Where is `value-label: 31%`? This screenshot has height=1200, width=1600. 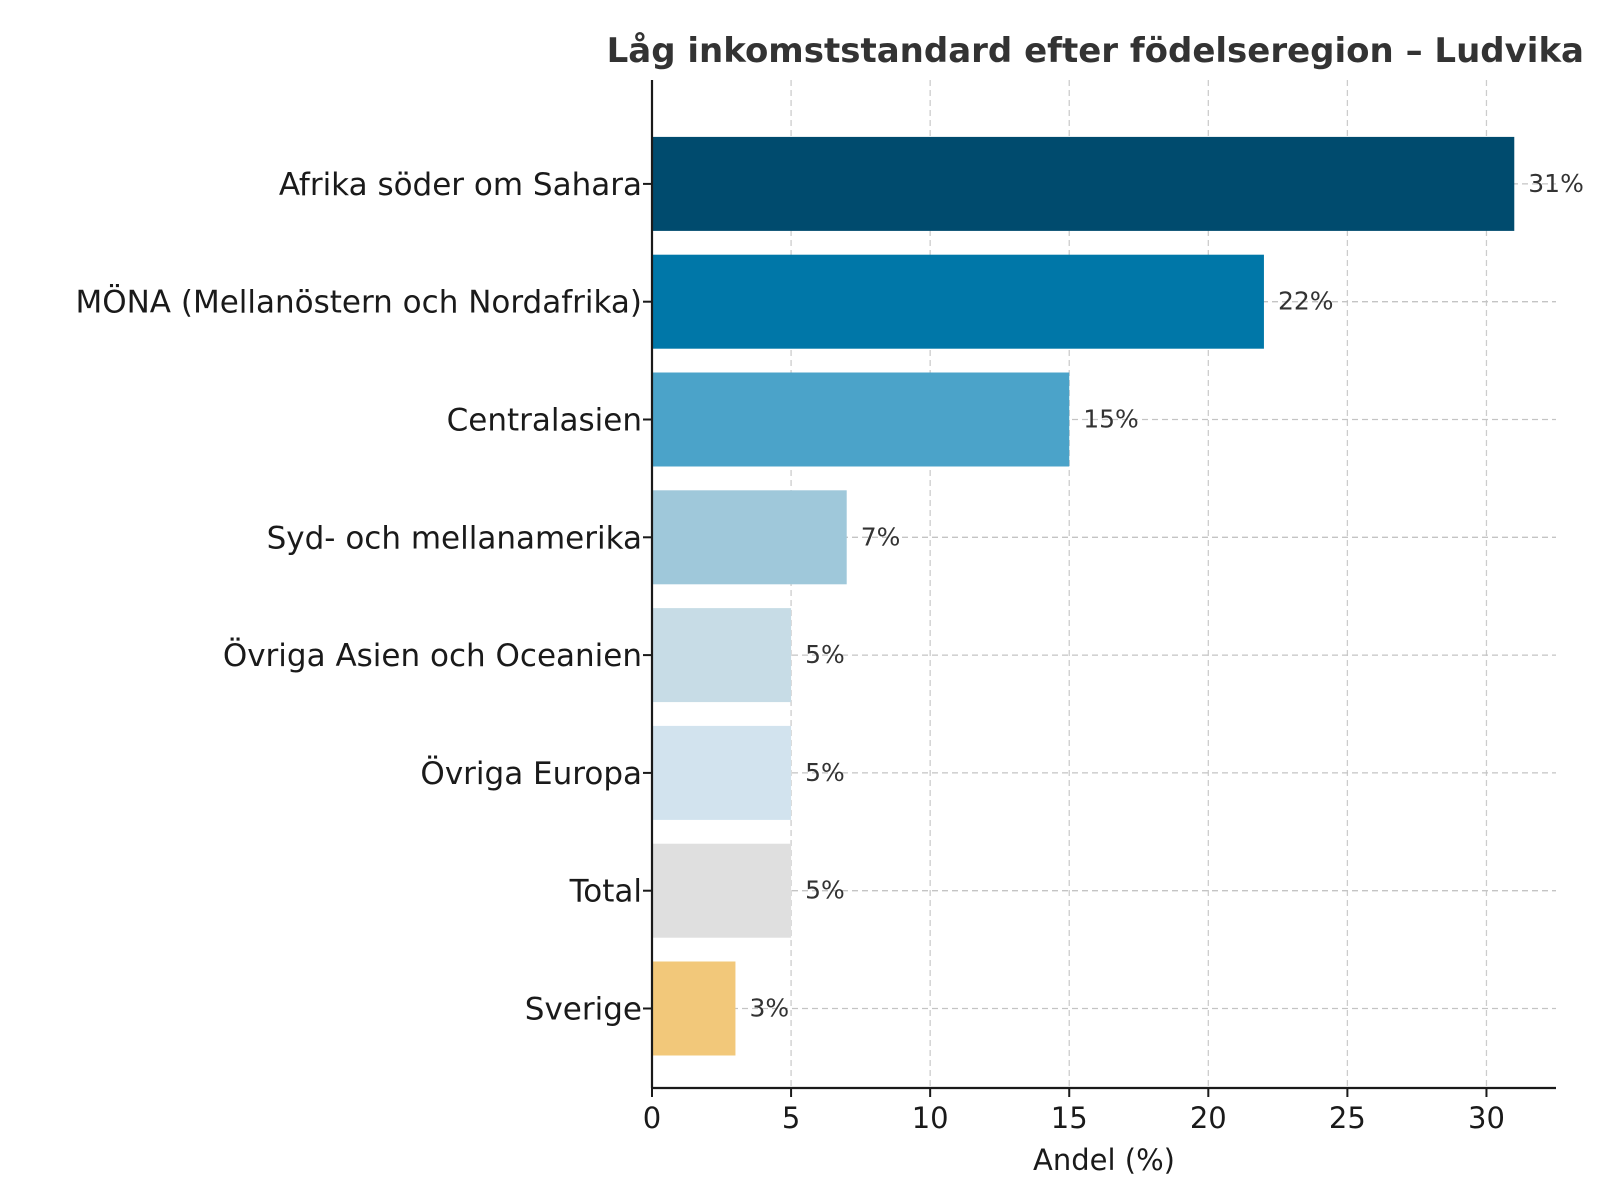
value-label: 31% is located at coordinates (1556, 183).